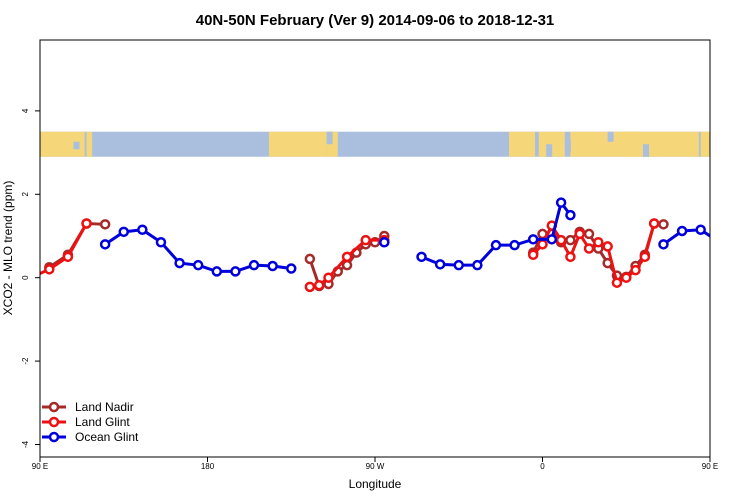 This screenshot has height=500, width=750. What do you see at coordinates (375, 484) in the screenshot?
I see `x-axis-label: Longitude` at bounding box center [375, 484].